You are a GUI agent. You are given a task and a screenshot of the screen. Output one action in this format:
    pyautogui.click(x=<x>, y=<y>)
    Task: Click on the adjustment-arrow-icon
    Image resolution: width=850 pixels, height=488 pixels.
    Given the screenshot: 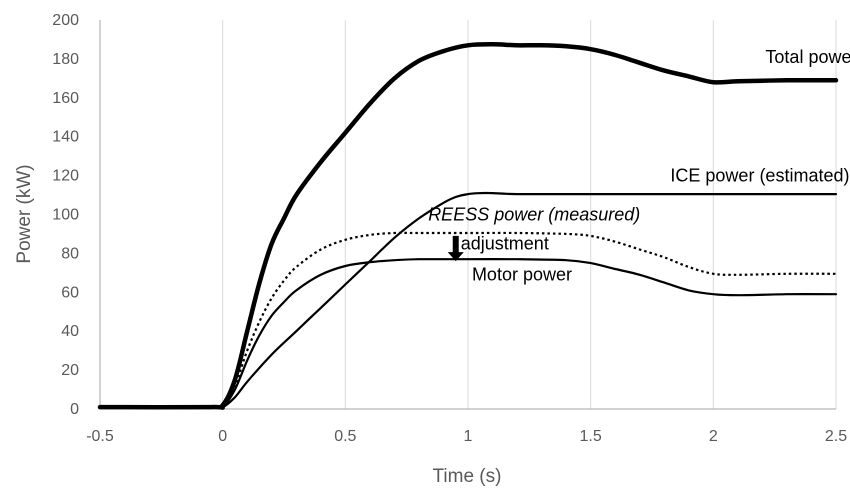 What is the action you would take?
    pyautogui.click(x=455, y=248)
    